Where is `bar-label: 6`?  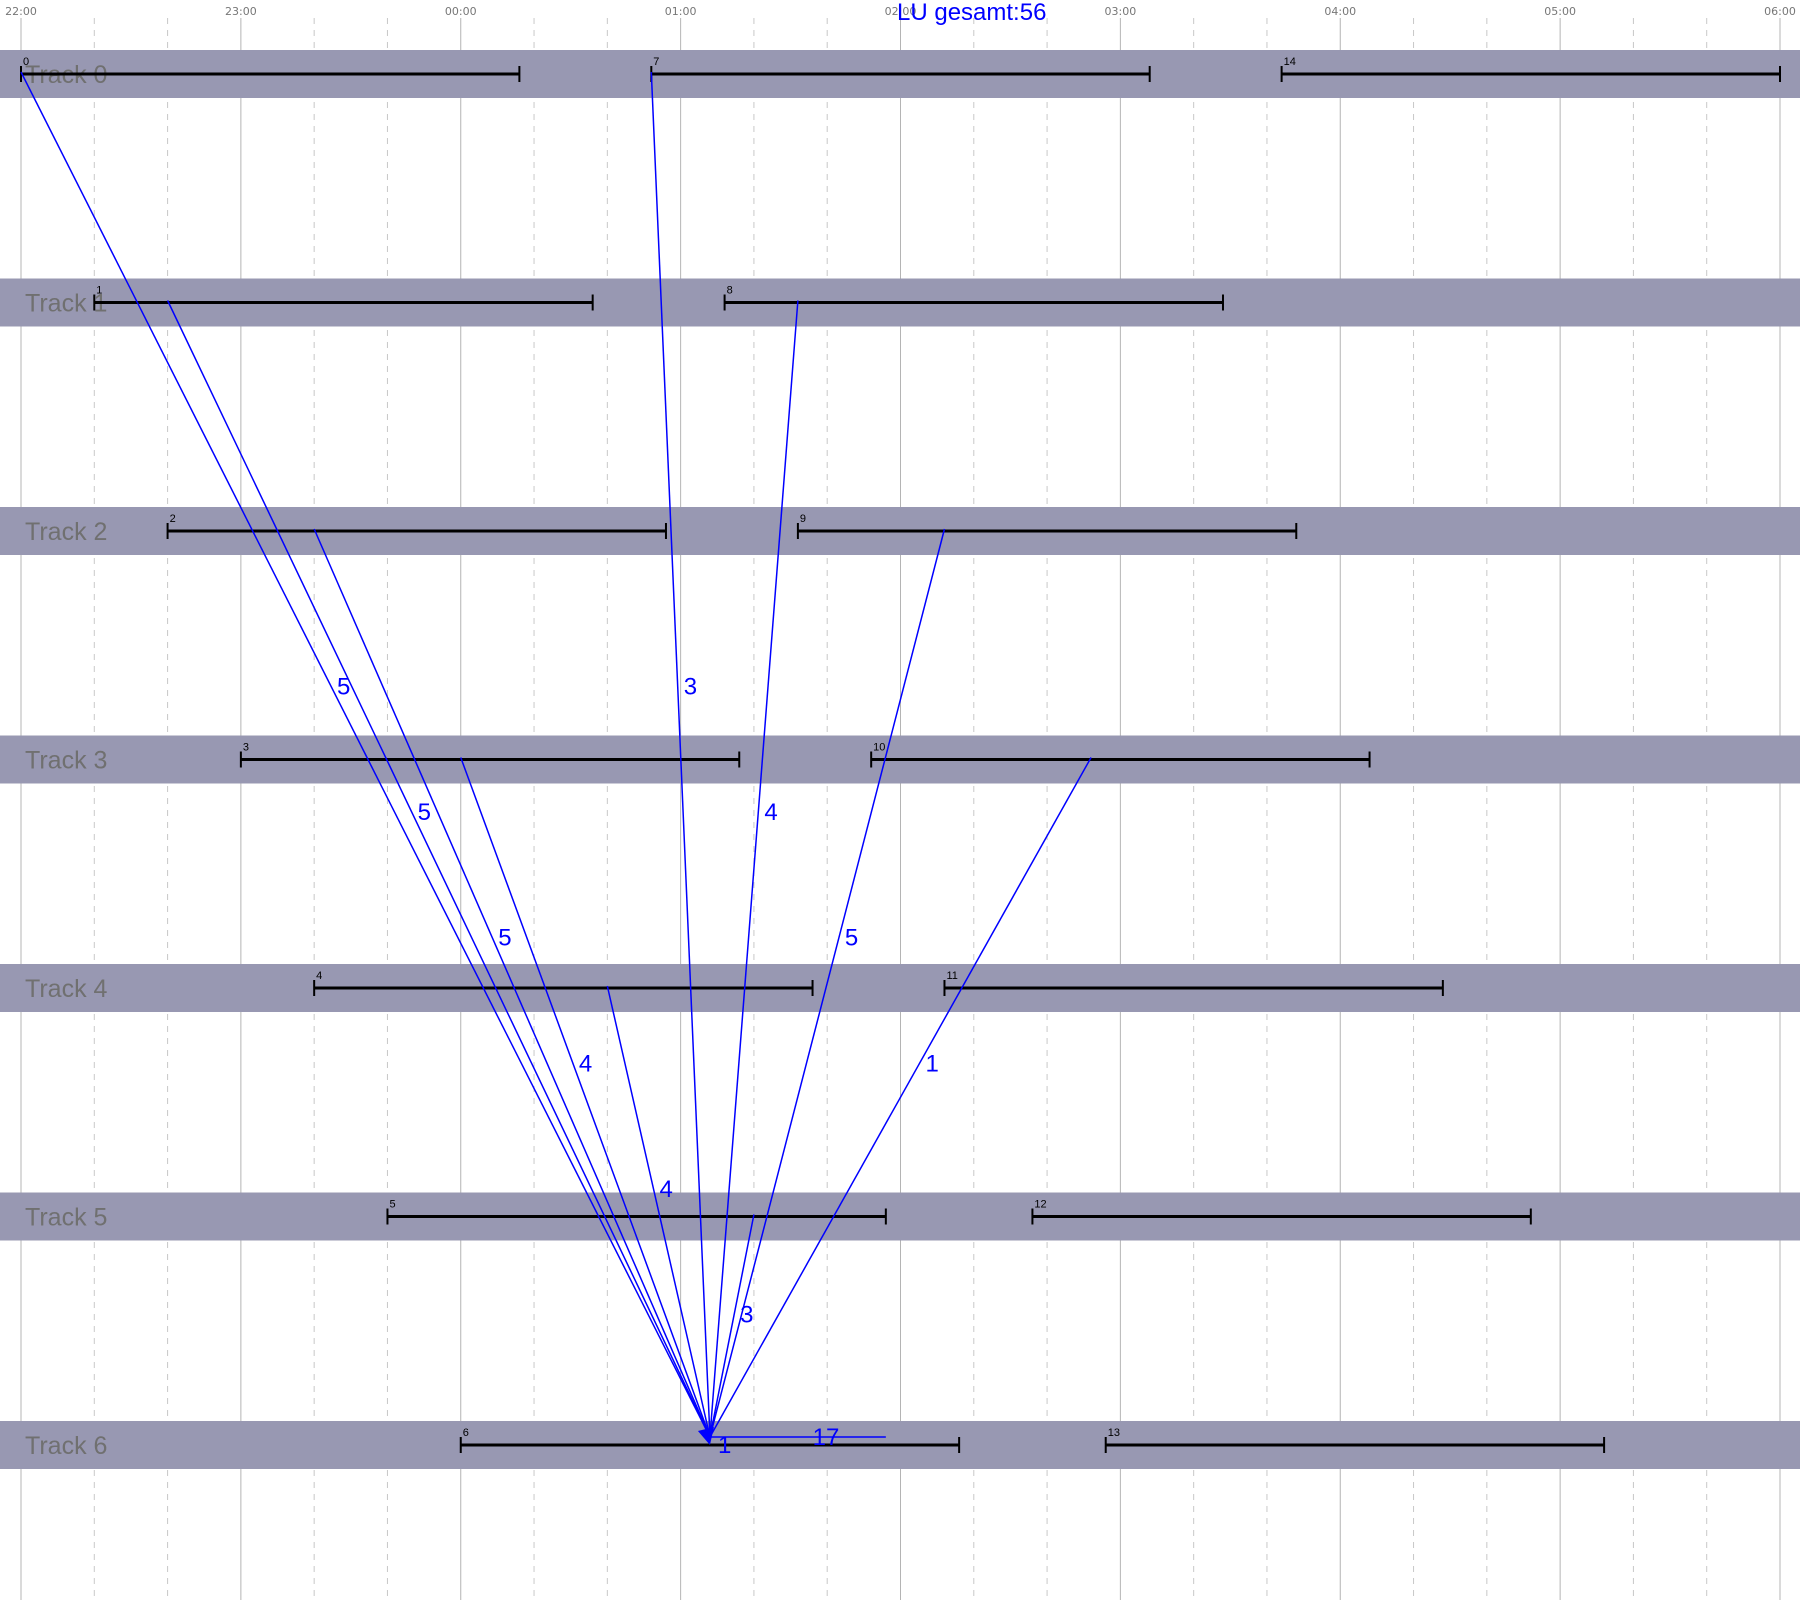
bar-label: 6 is located at coordinates (466, 1433).